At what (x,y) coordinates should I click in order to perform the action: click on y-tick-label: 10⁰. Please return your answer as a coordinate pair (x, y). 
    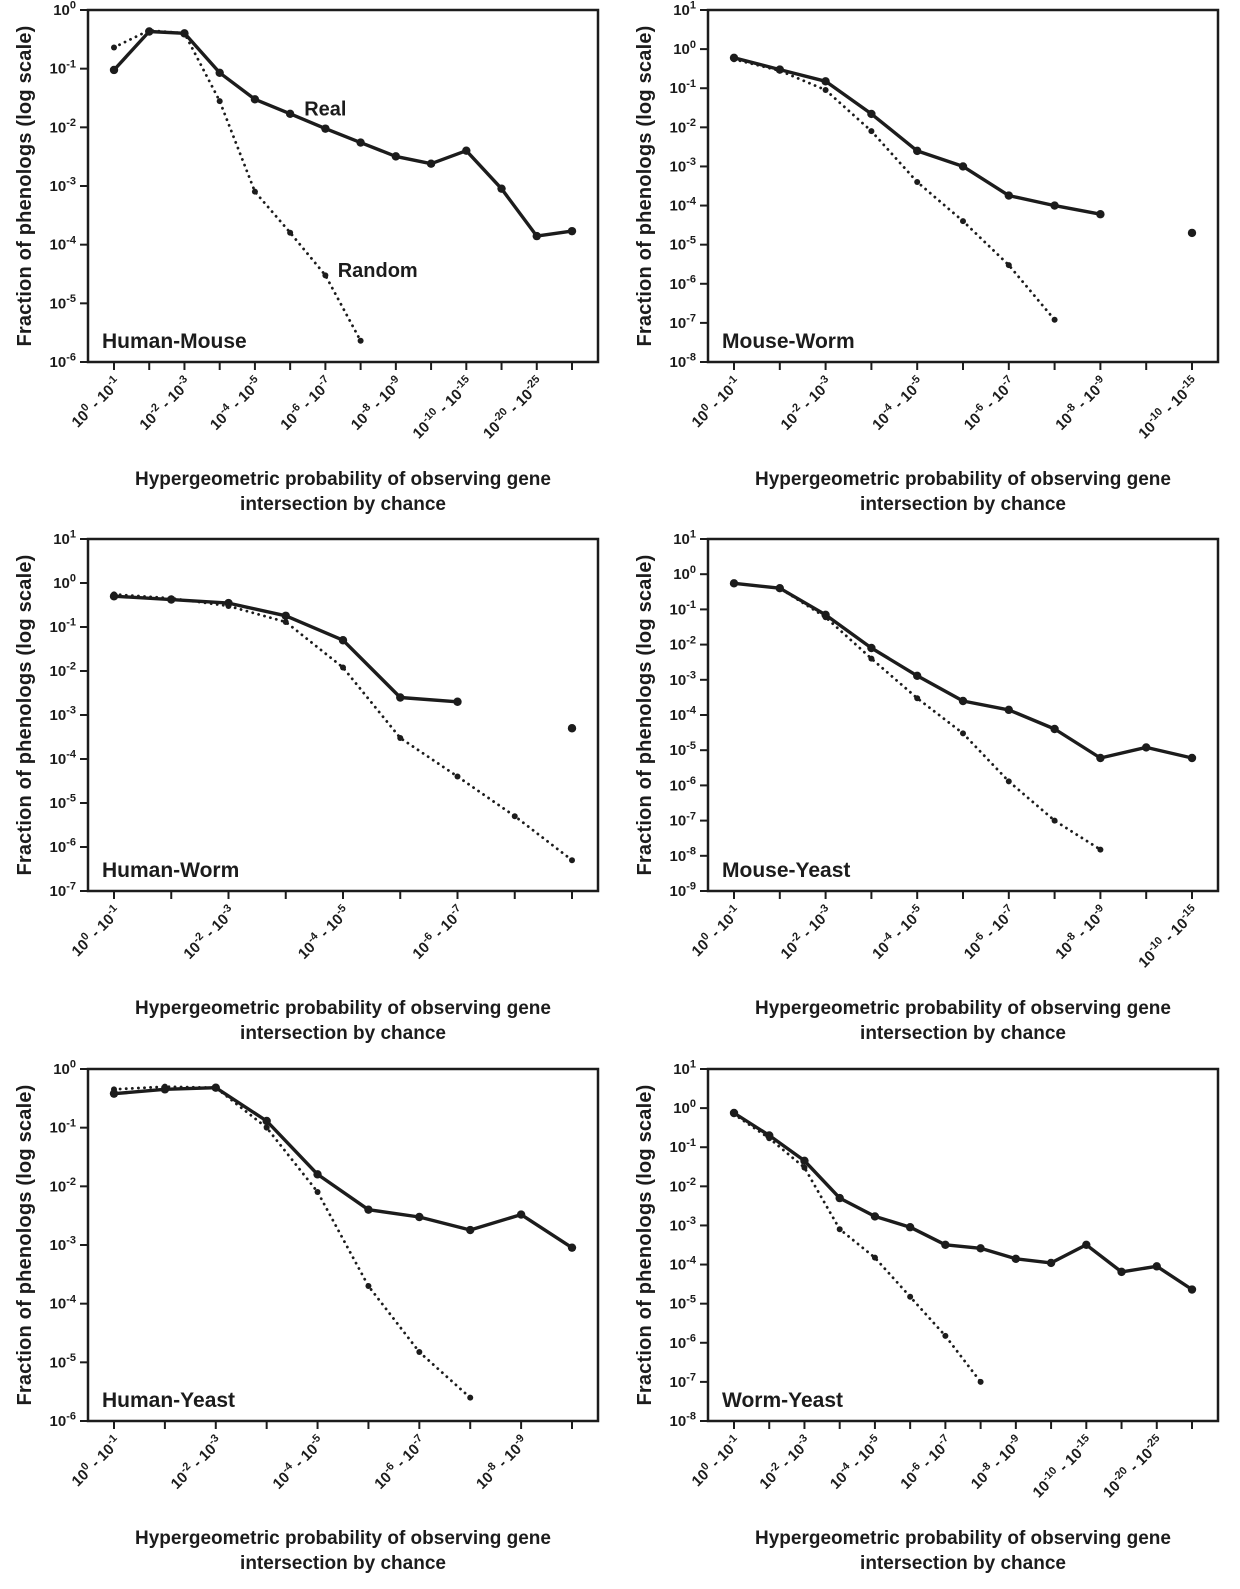
    Looking at the image, I should click on (64, 9).